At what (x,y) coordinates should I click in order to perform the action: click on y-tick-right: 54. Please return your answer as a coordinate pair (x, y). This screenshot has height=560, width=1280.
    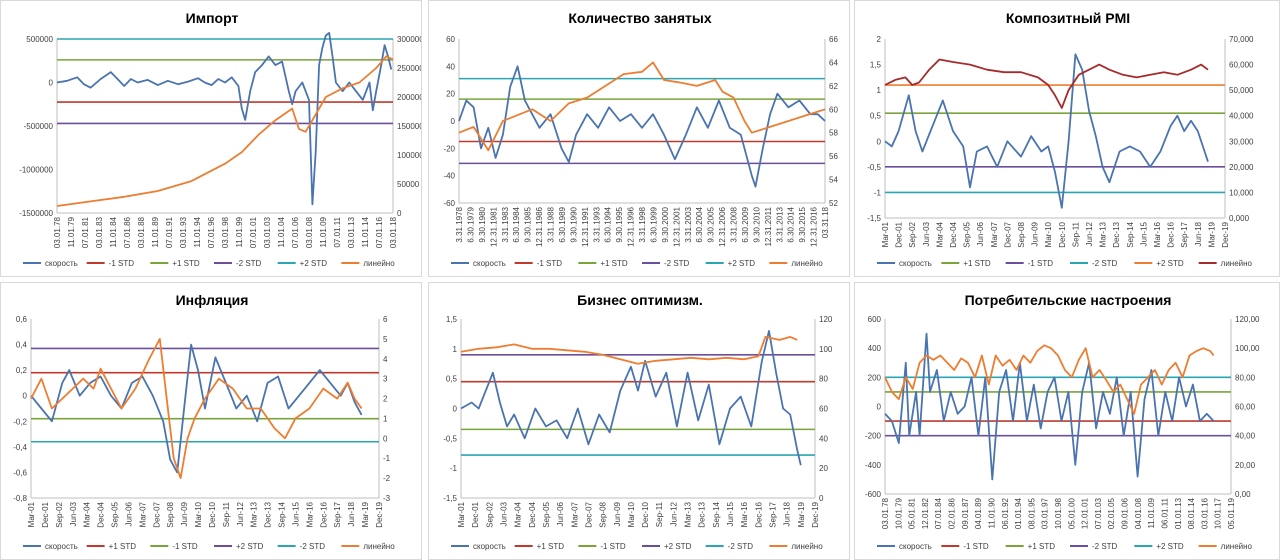
    Looking at the image, I should click on (833, 180).